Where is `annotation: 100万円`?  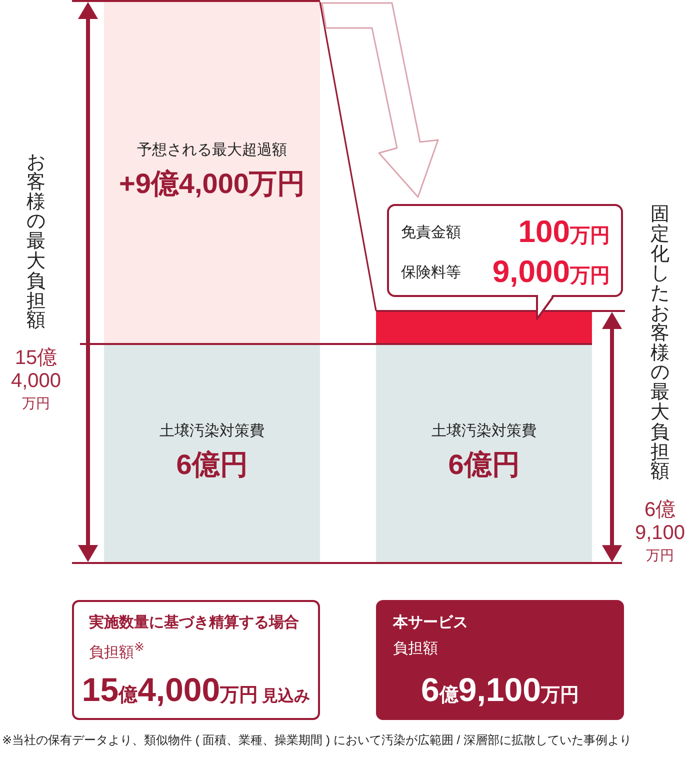 annotation: 100万円 is located at coordinates (564, 231).